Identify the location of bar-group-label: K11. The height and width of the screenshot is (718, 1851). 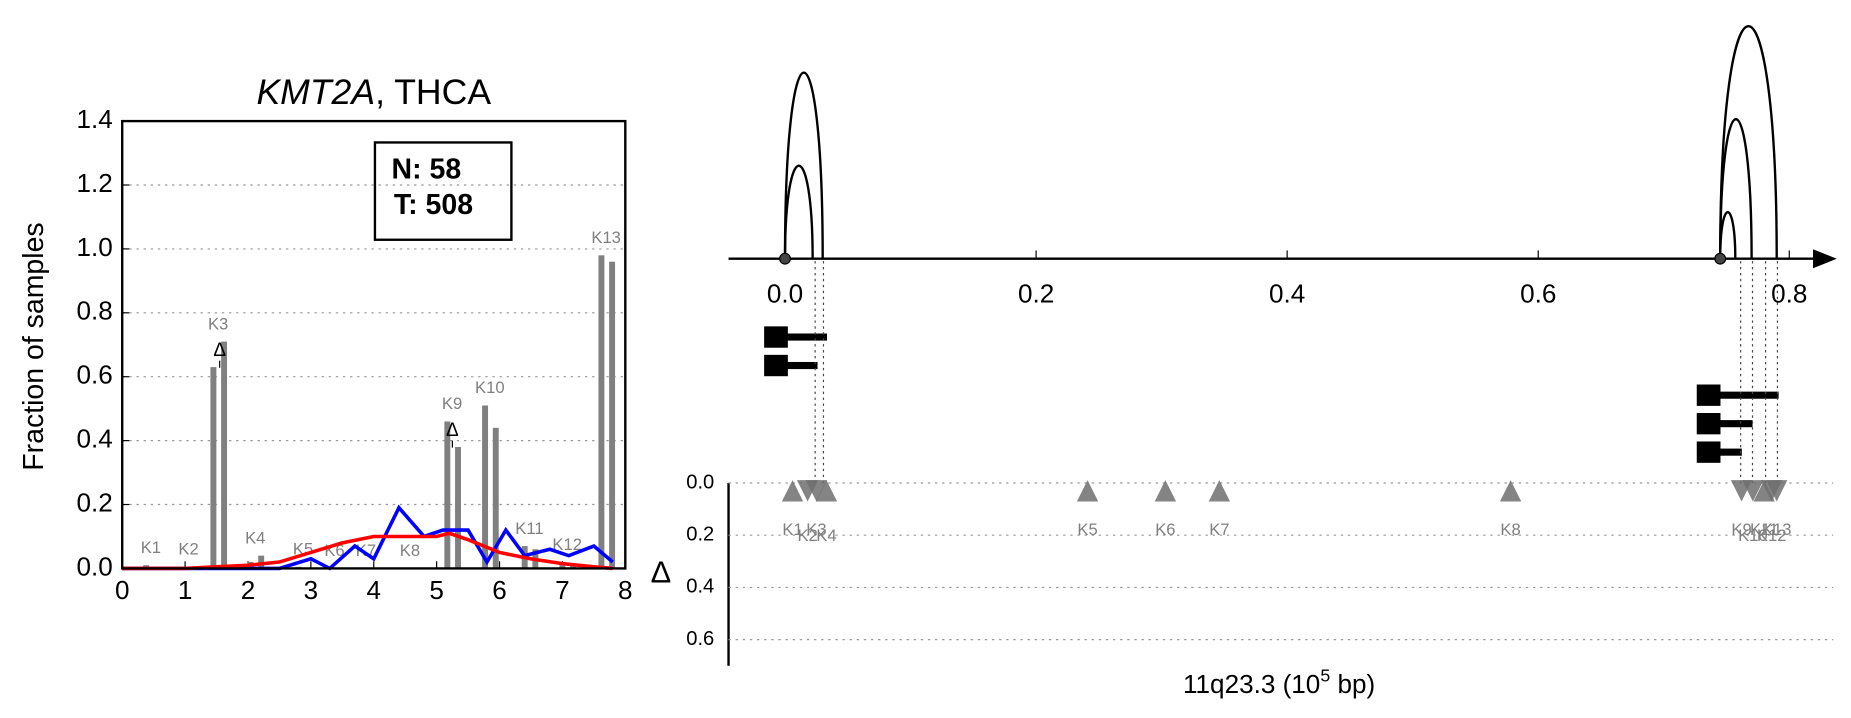
(529, 528).